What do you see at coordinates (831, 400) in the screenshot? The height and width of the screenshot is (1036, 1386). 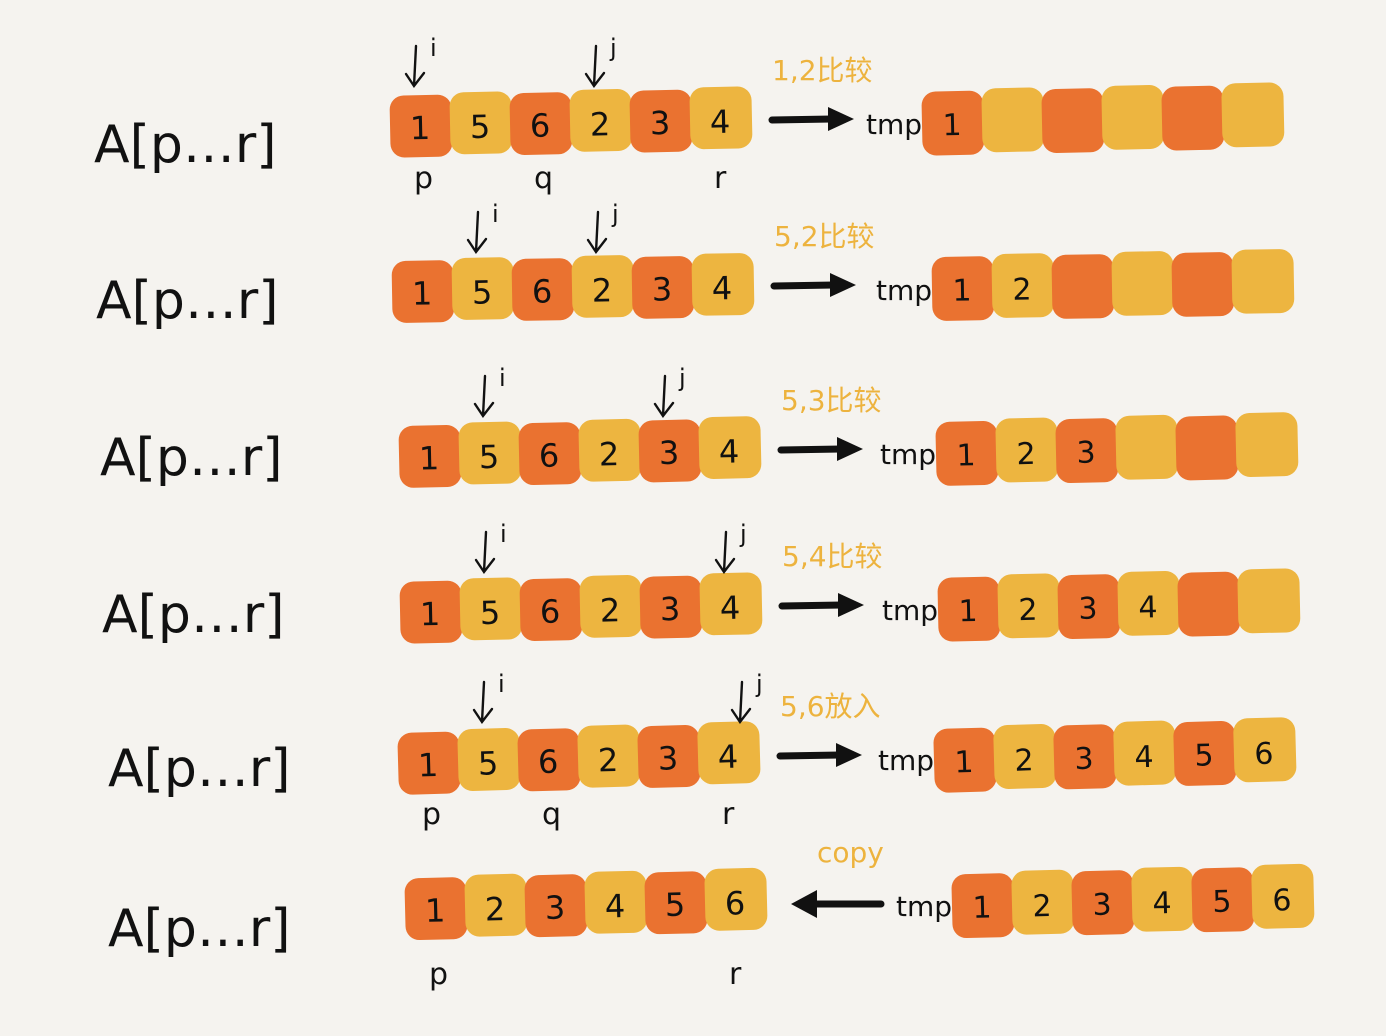 I see `step-note: 5,3比较` at bounding box center [831, 400].